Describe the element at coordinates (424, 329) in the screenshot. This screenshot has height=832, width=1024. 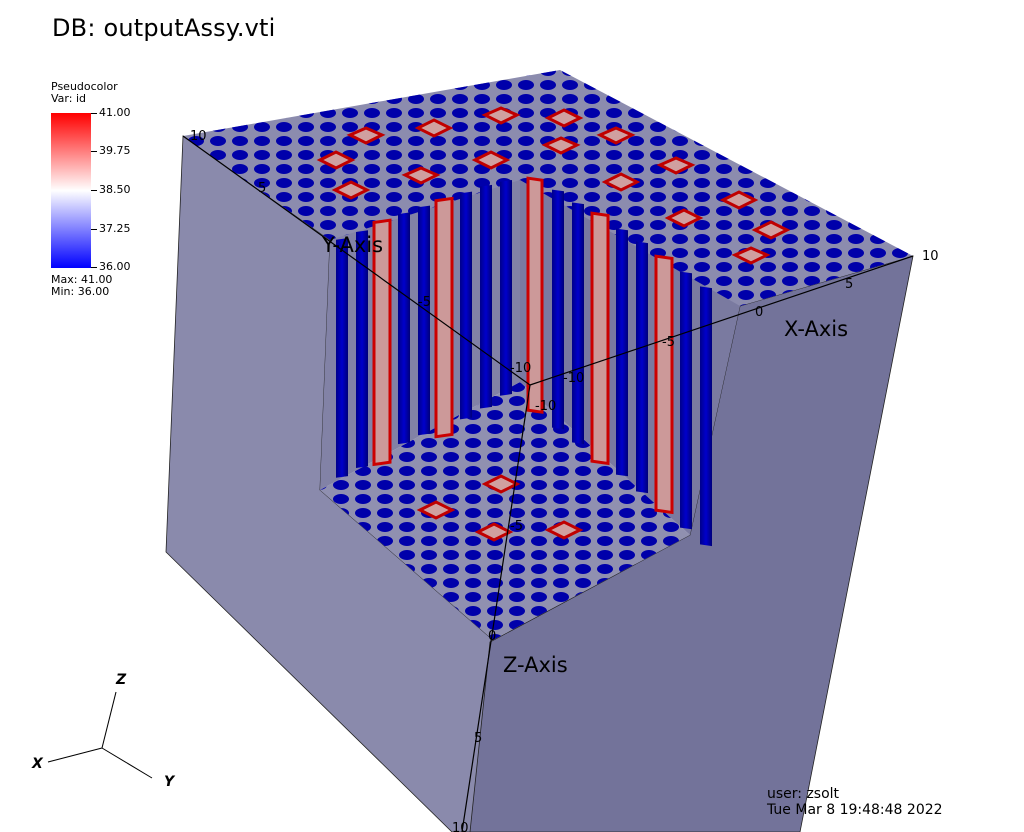
I see `fuel-rods-left` at that location.